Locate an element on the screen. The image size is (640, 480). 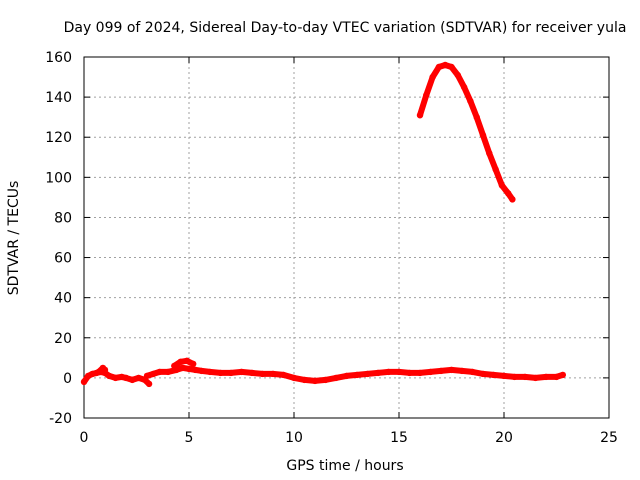
y-tick-label: 80 is located at coordinates (63, 218).